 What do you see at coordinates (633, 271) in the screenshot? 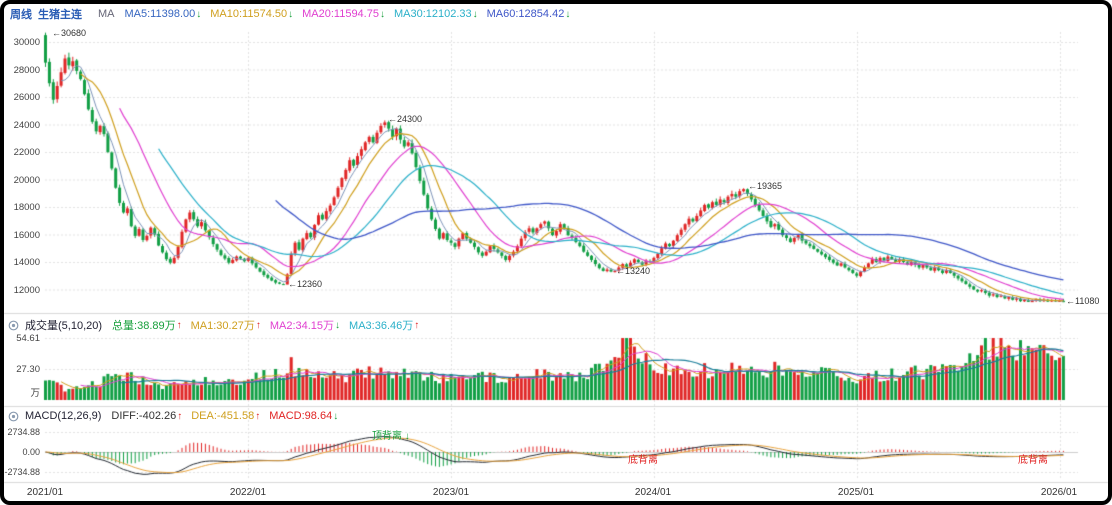
I see `price-annotation: ←13240` at bounding box center [633, 271].